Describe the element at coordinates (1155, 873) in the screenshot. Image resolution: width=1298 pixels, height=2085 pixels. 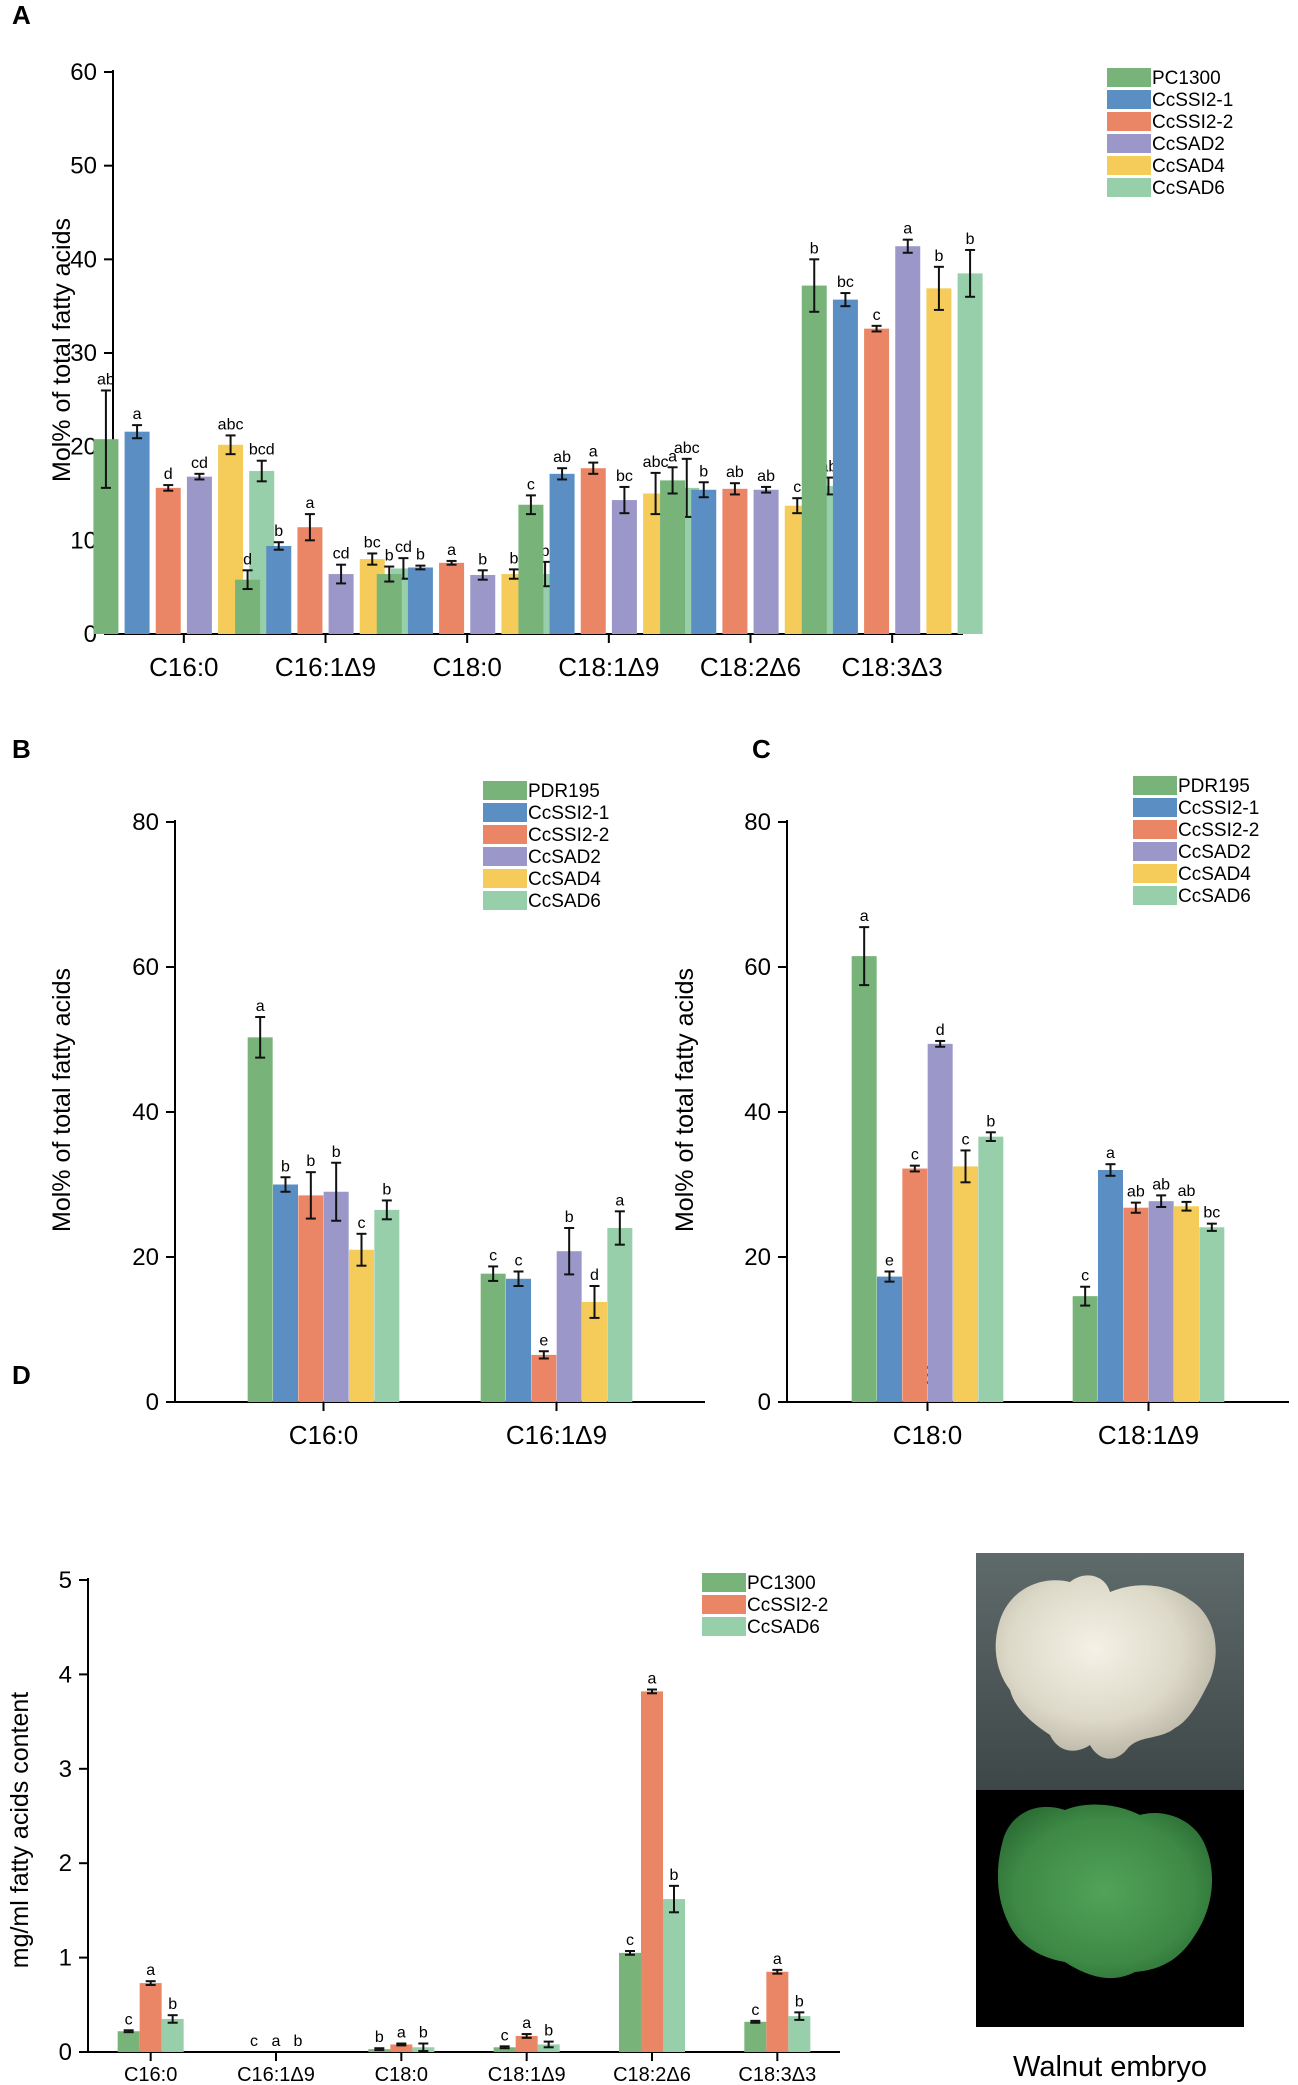
I see `chart-c-legend-swatch-ccsad4` at that location.